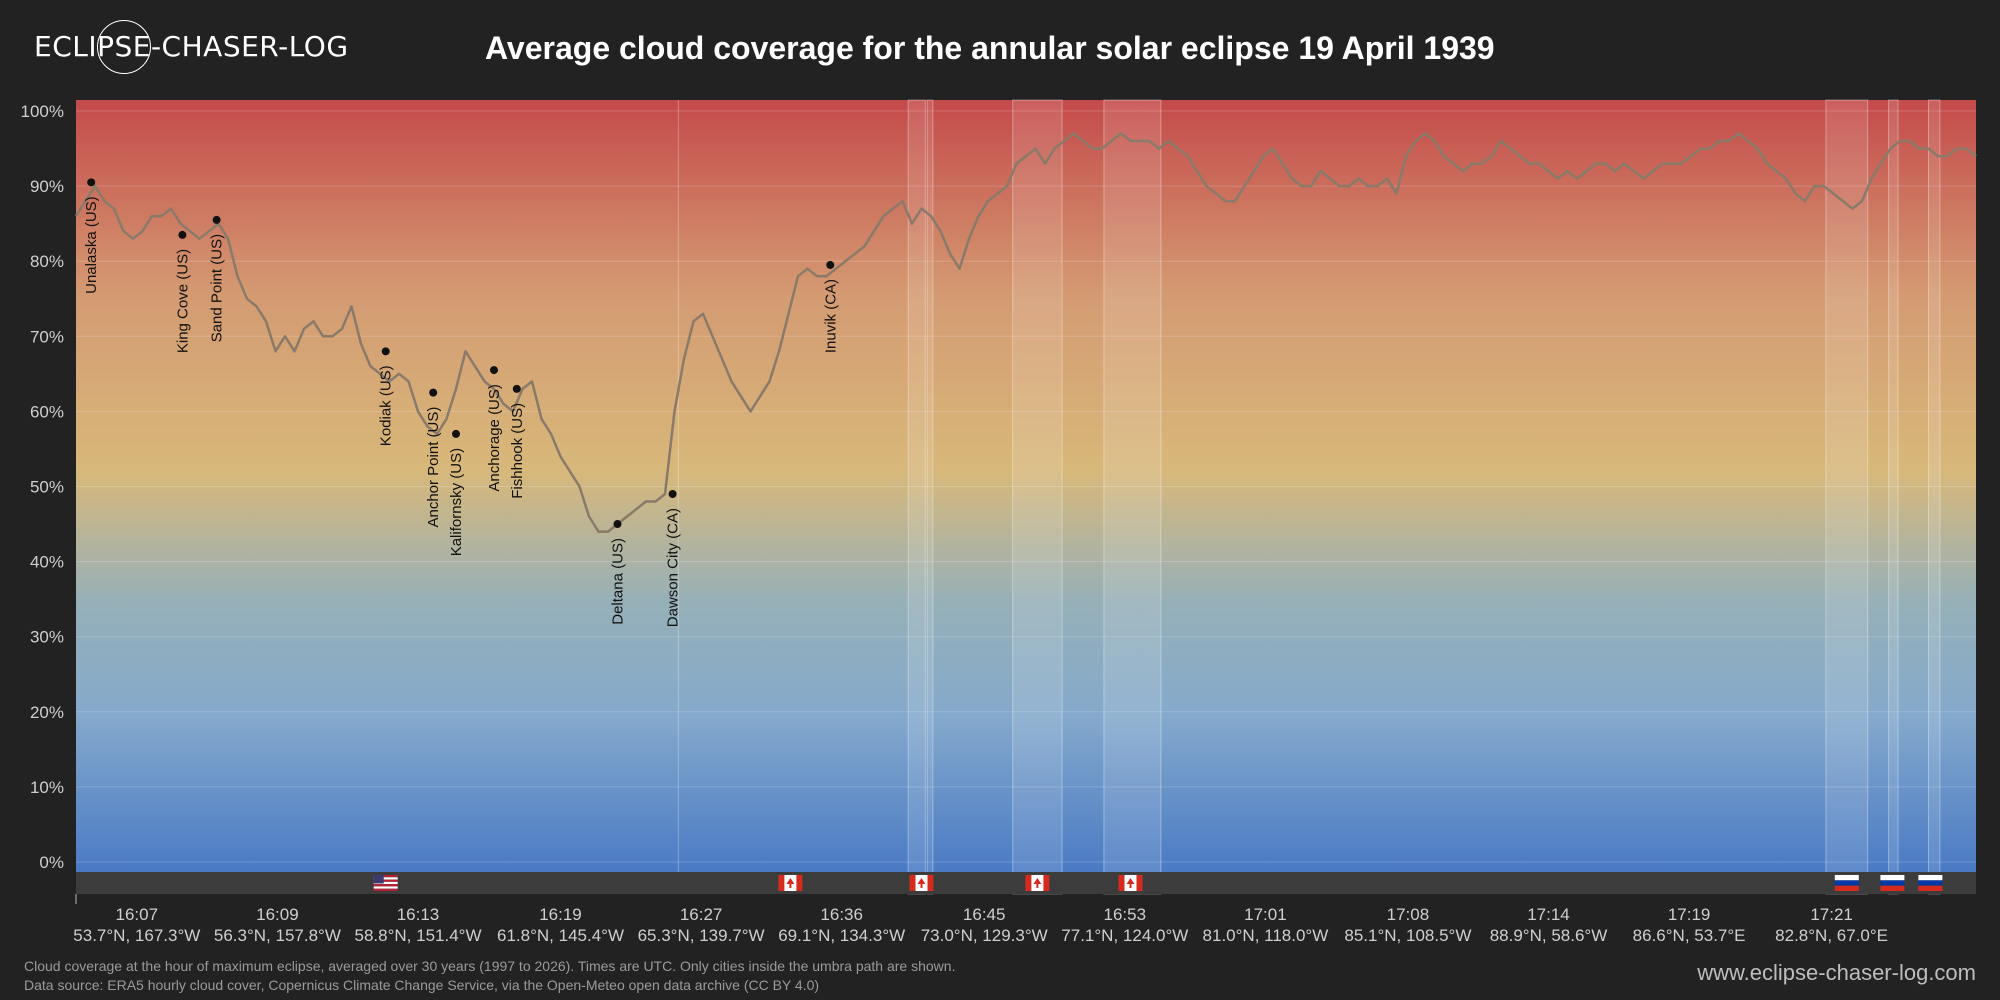  I want to click on x-tick-time: 17:19, so click(1689, 914).